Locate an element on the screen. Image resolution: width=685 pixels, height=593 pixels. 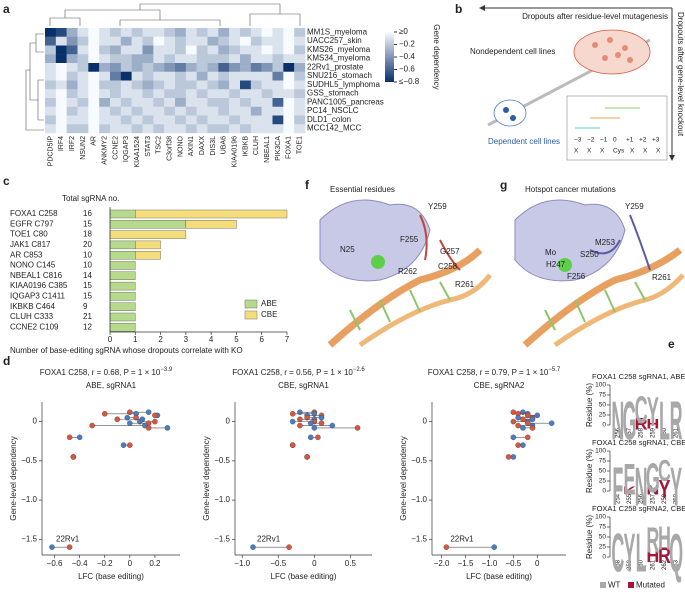
y-axis-label: Residue (%) is located at coordinates (589, 537).